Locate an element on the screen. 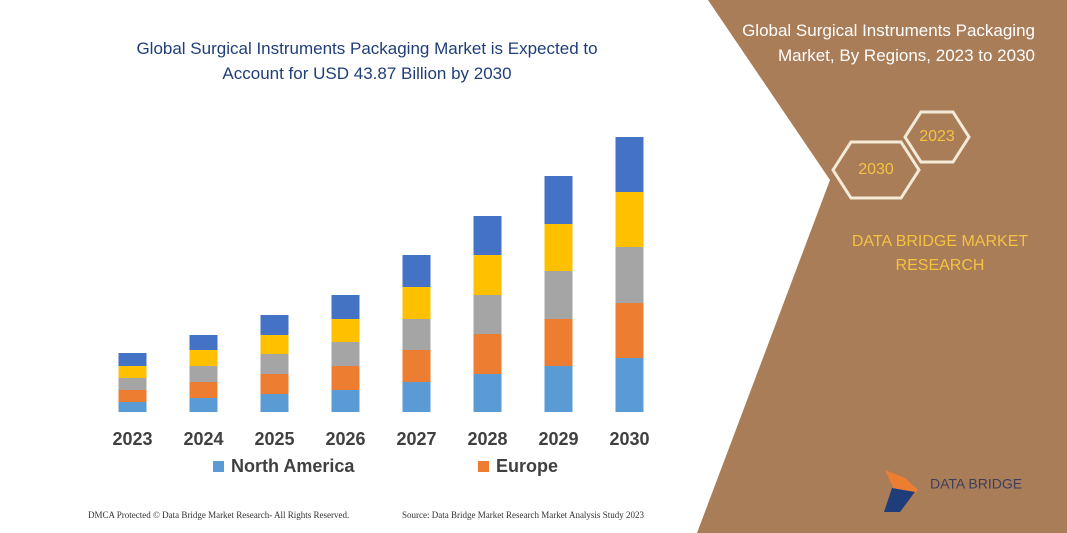 The height and width of the screenshot is (533, 1067). brand: DATA BRIDGE MARKET RESEARCH is located at coordinates (940, 253).